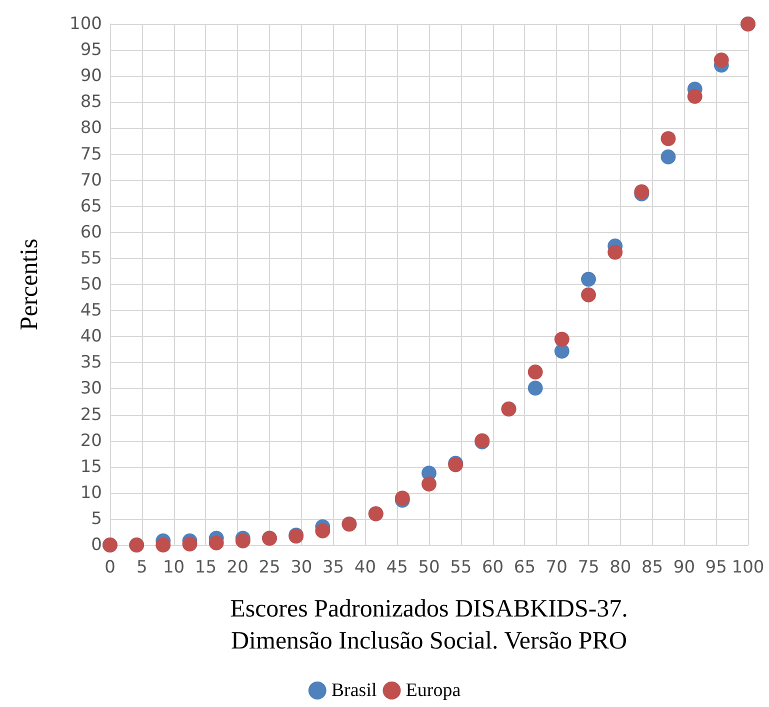 The image size is (769, 707). Describe the element at coordinates (110, 568) in the screenshot. I see `x-tick-label: 0` at that location.